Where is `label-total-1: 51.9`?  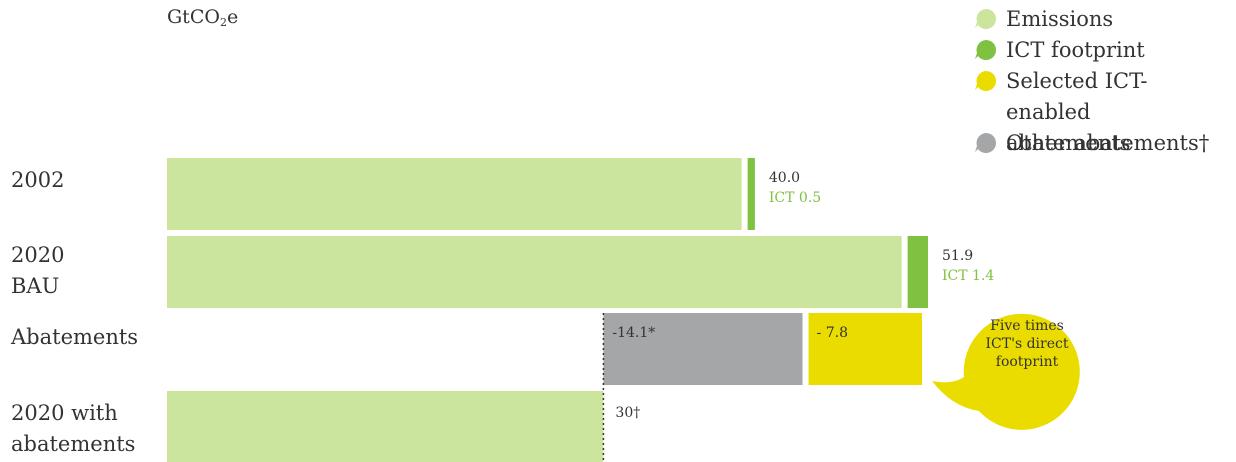 label-total-1: 51.9 is located at coordinates (957, 256).